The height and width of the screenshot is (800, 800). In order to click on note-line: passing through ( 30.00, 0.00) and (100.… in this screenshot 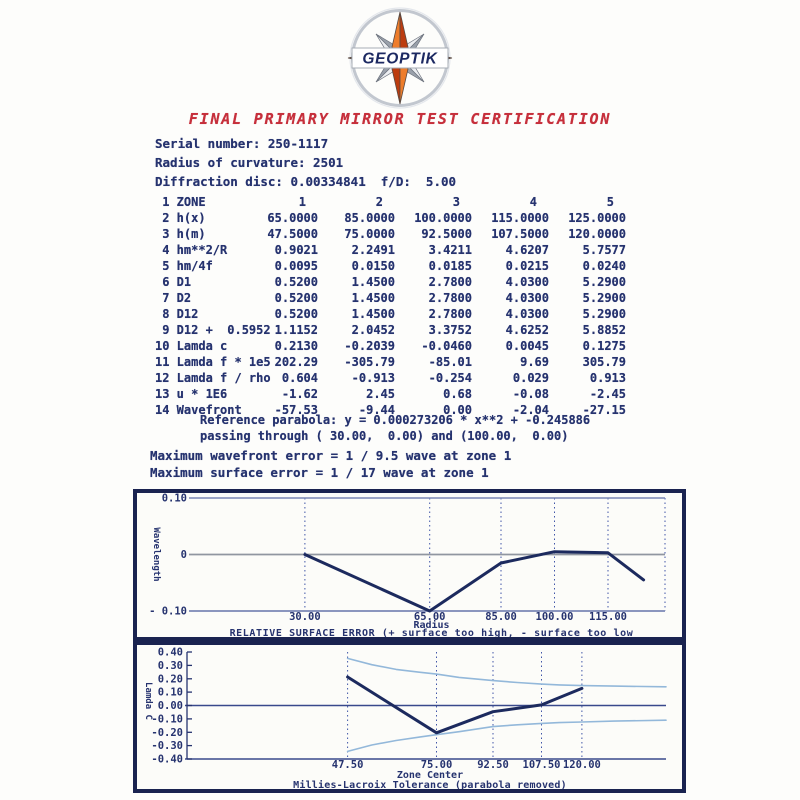, I will do `click(384, 436)`.